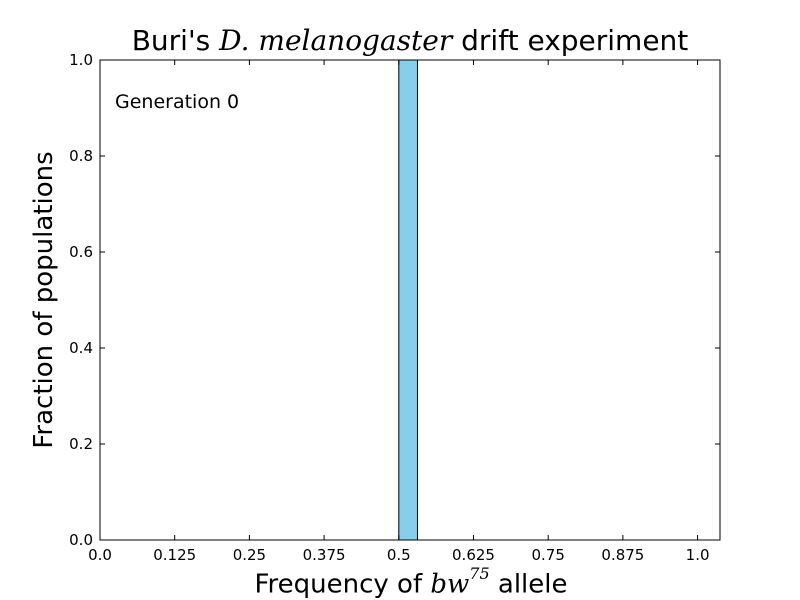 Image resolution: width=800 pixels, height=600 pixels. Describe the element at coordinates (528, 584) in the screenshot. I see `x-axis-label-suffix: allele` at that location.